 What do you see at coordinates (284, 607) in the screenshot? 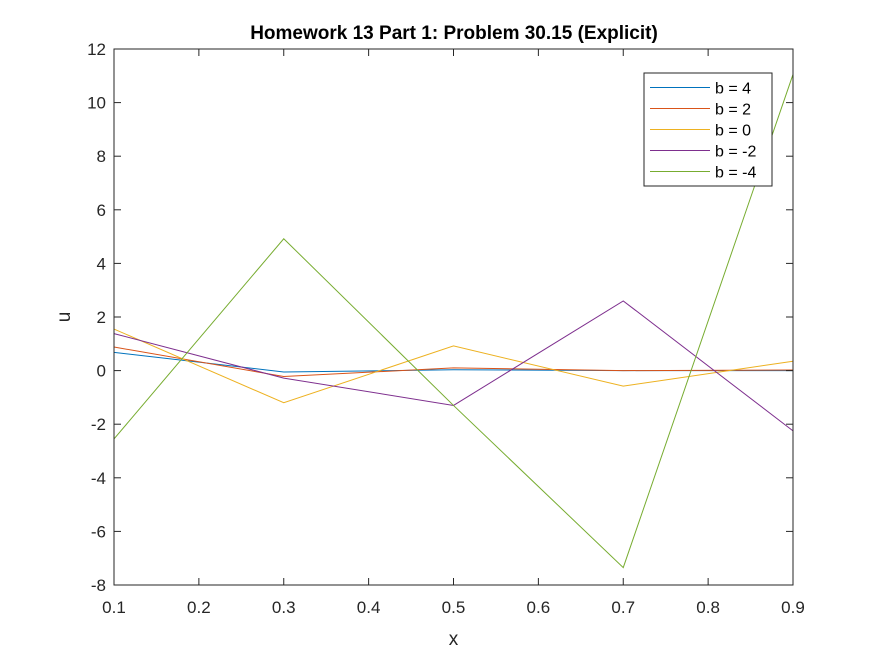
I see `x-tick-label: 0.3` at bounding box center [284, 607].